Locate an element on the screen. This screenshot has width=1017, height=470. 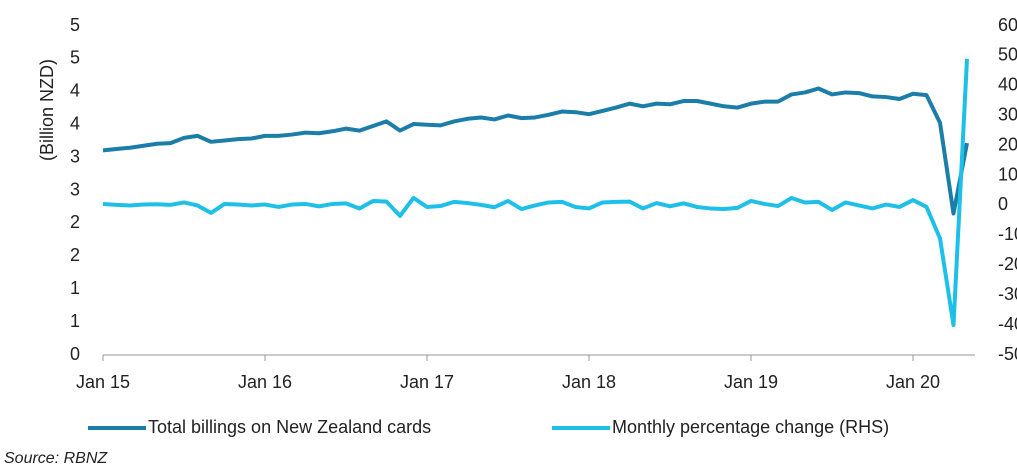
x-tick-label: Jan 15 is located at coordinates (103, 382).